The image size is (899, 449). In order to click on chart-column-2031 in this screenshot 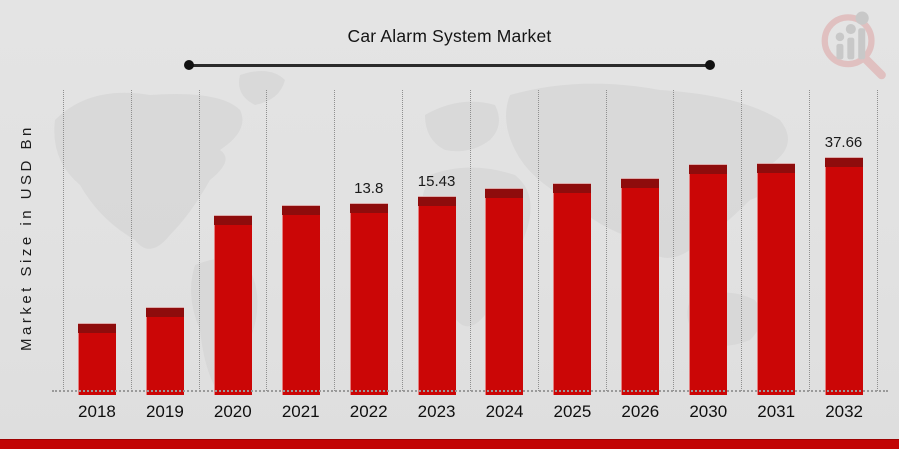, I will do `click(775, 242)`.